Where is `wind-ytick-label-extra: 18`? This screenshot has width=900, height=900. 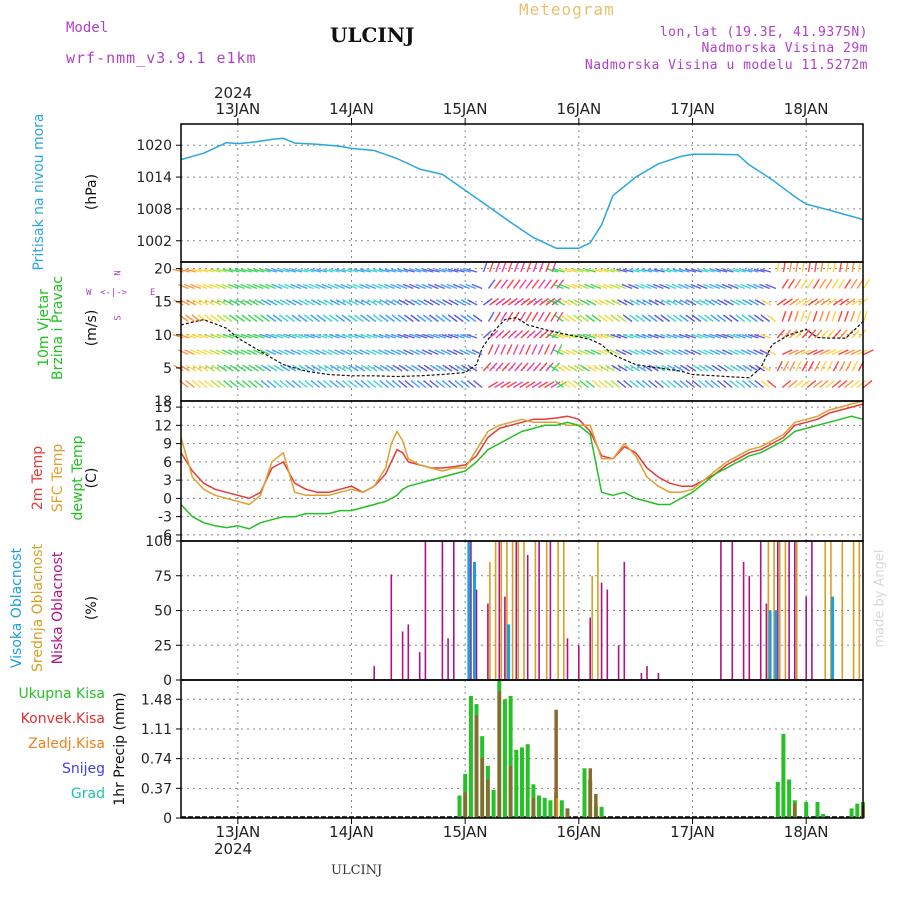
wind-ytick-label-extra: 18 is located at coordinates (163, 402).